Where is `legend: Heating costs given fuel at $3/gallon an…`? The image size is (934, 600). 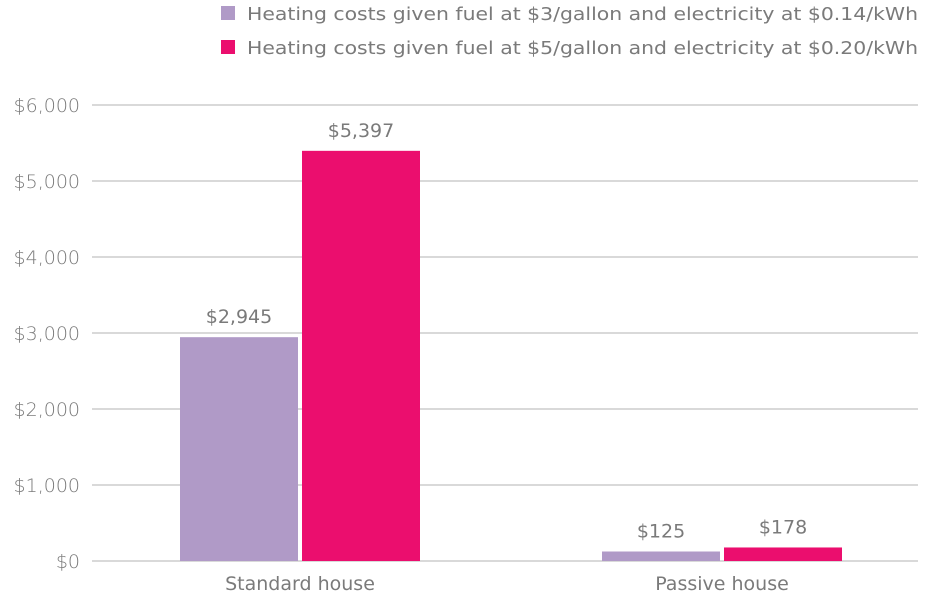 legend: Heating costs given fuel at $3/gallon an… is located at coordinates (569, 31).